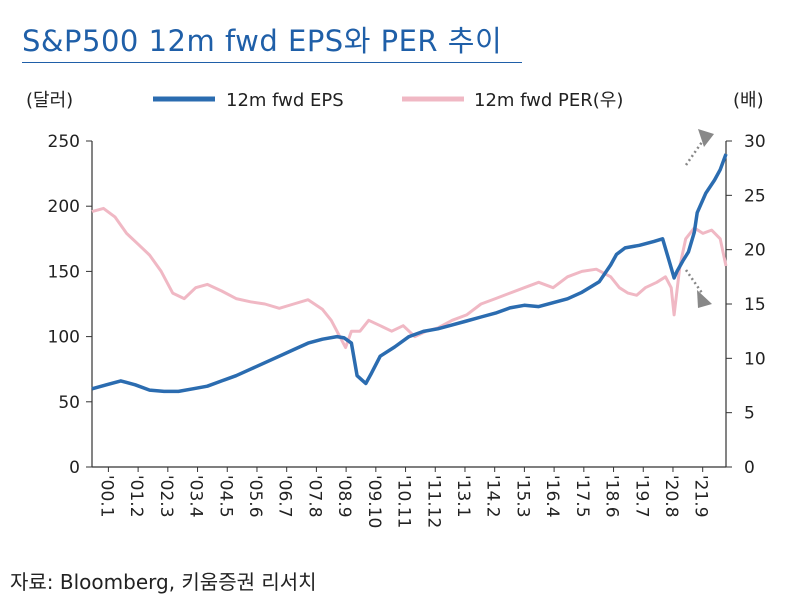 The height and width of the screenshot is (598, 800). Describe the element at coordinates (749, 468) in the screenshot. I see `right-tick-label: 0` at that location.